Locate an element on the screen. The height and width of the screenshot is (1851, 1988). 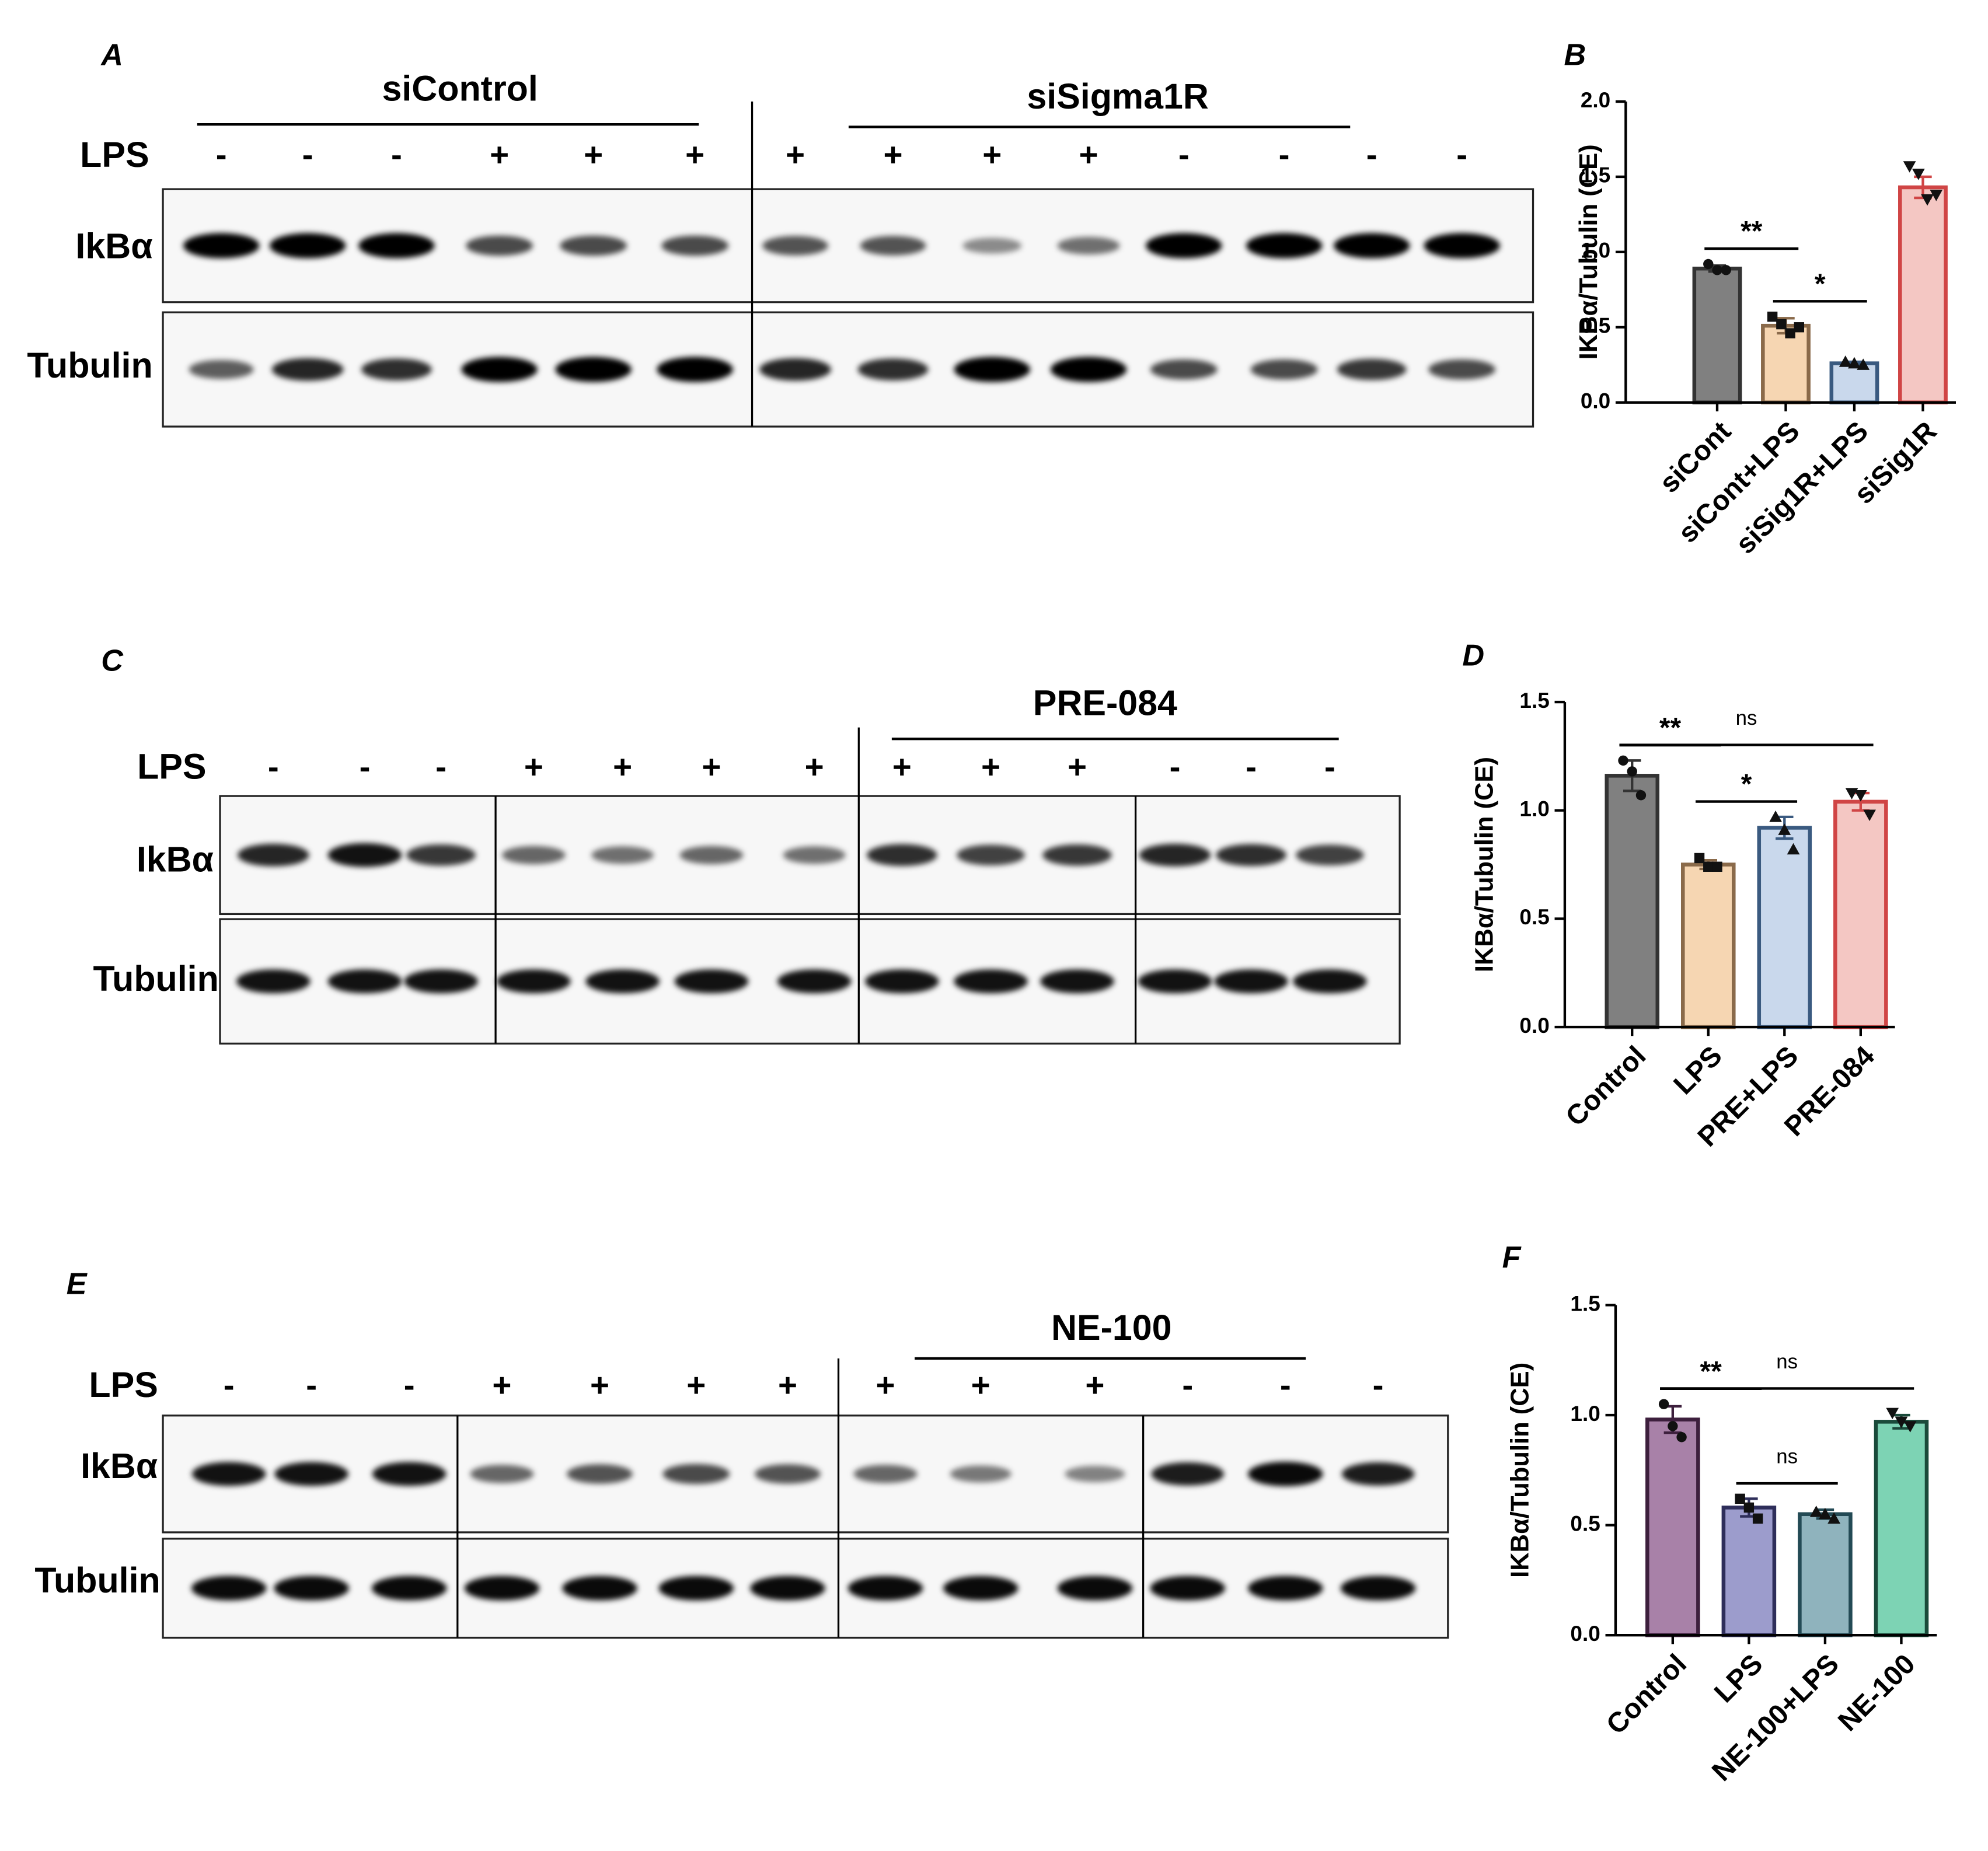
panel-label: C is located at coordinates (113, 660).